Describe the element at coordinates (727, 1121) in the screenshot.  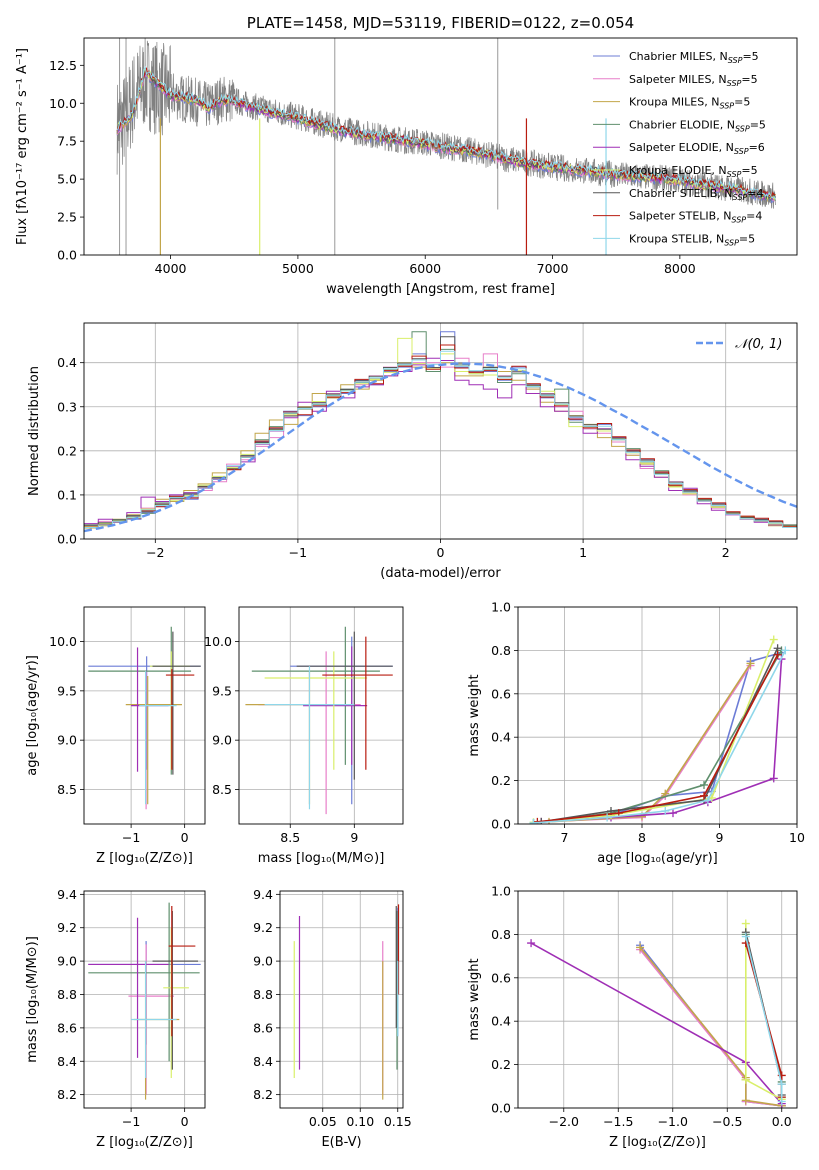
I see `x-tick-label: −0.5` at that location.